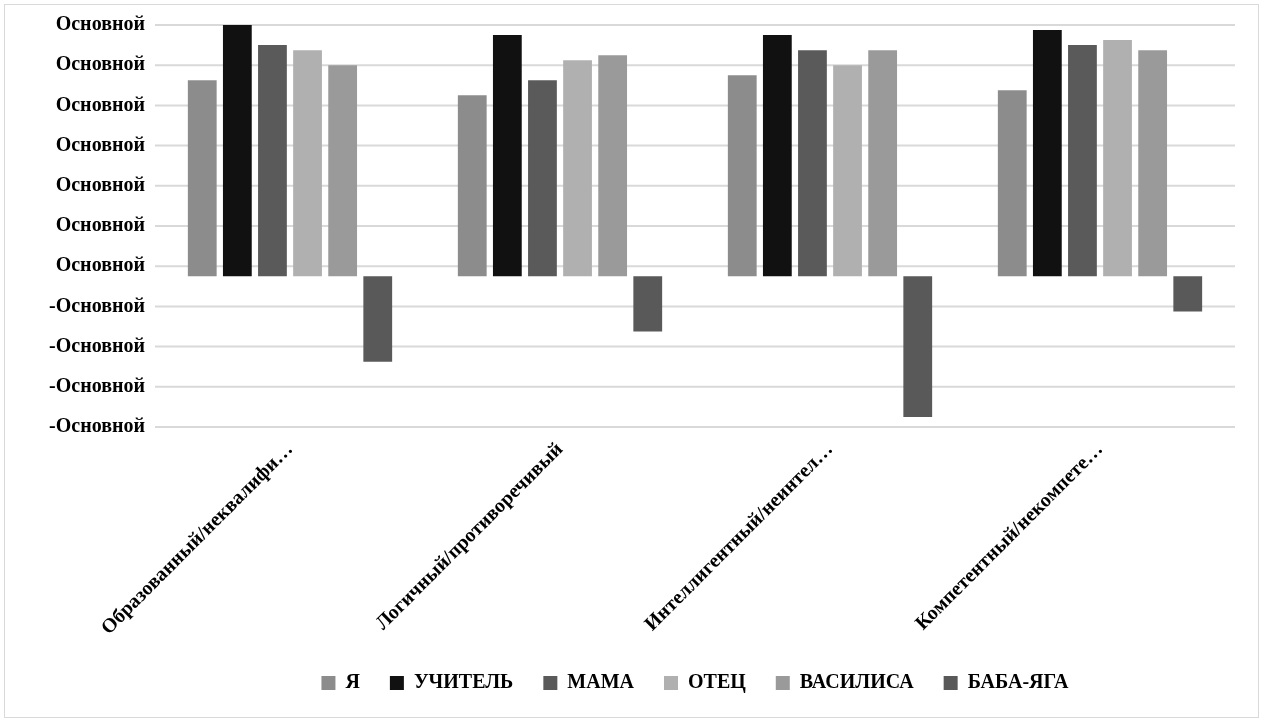  Describe the element at coordinates (601, 681) in the screenshot. I see `legend-label: МАМА` at that location.